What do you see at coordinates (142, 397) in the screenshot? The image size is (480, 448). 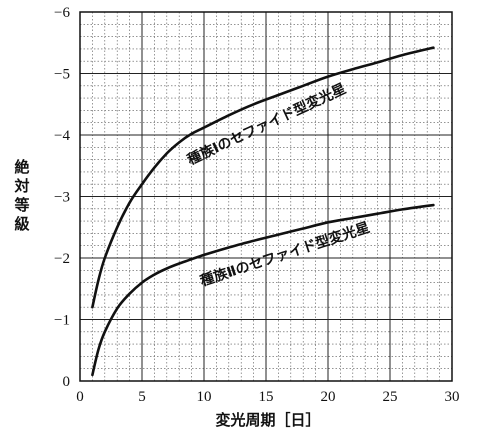 I see `x-tick-label: 5` at bounding box center [142, 397].